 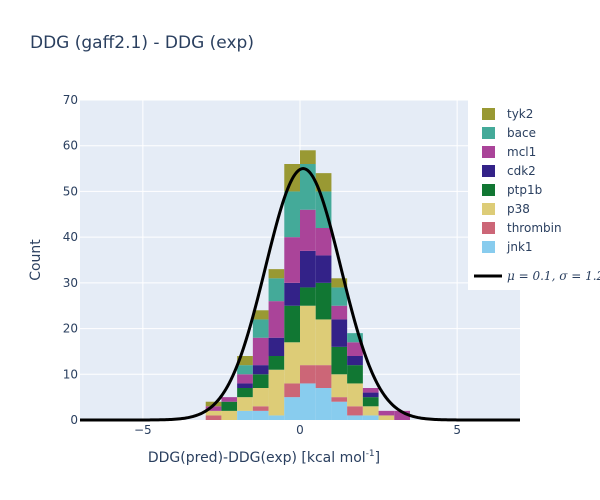 What do you see at coordinates (370, 454) in the screenshot?
I see `x-axis-title-sup: -1` at bounding box center [370, 454].